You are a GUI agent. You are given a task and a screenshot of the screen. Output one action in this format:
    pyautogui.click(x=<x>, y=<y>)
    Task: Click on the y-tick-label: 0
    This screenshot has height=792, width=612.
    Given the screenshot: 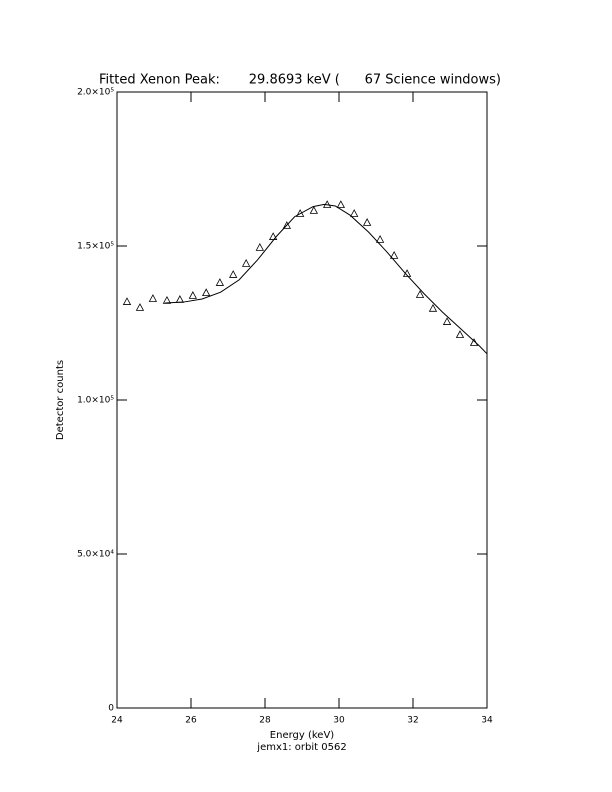 What is the action you would take?
    pyautogui.click(x=111, y=709)
    